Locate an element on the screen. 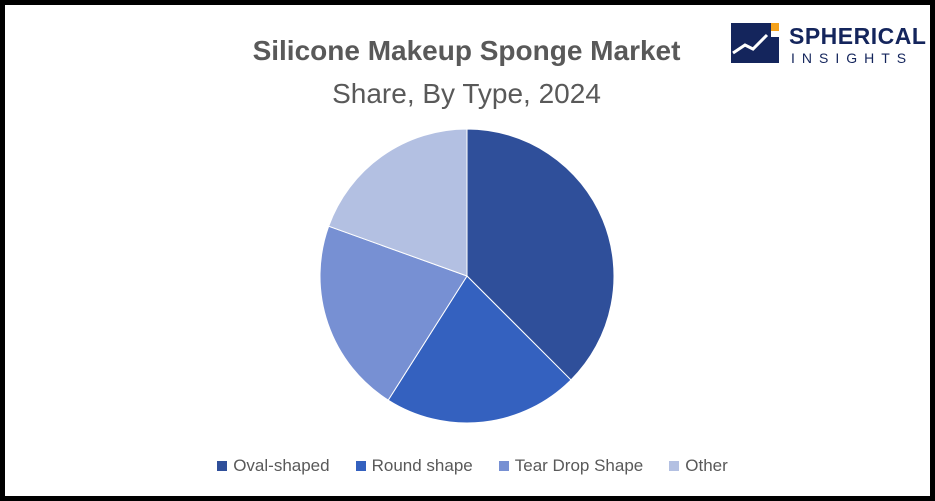 The image size is (935, 501). chart-subtitle: Share, By Type, 2024 is located at coordinates (466, 93).